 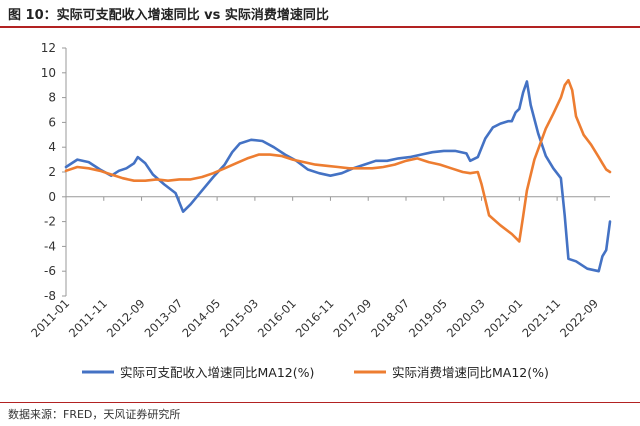 What do you see at coordinates (52, 197) in the screenshot?
I see `y-tick-label: 0` at bounding box center [52, 197].